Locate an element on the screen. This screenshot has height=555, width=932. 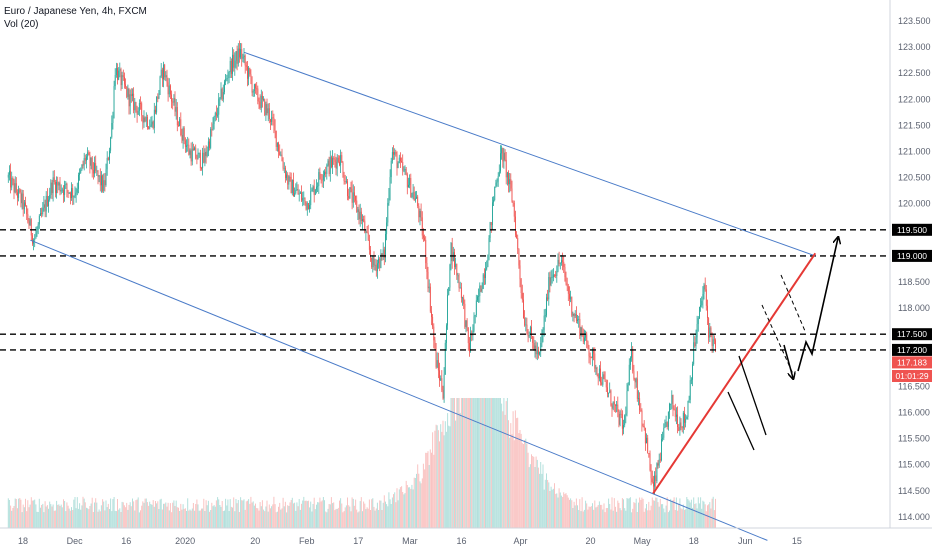
time-tick-label: 20 is located at coordinates (255, 541).